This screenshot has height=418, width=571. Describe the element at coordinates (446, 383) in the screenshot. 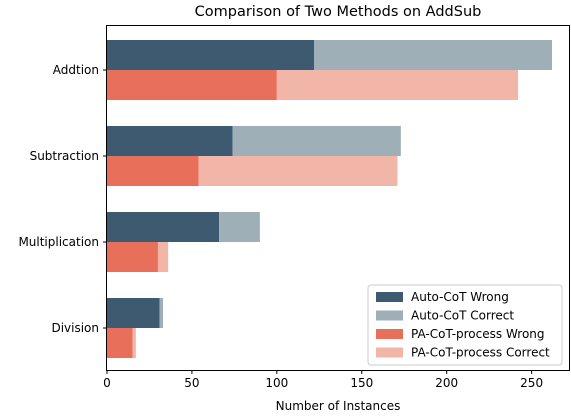

I see `x-tick-label: 200` at that location.